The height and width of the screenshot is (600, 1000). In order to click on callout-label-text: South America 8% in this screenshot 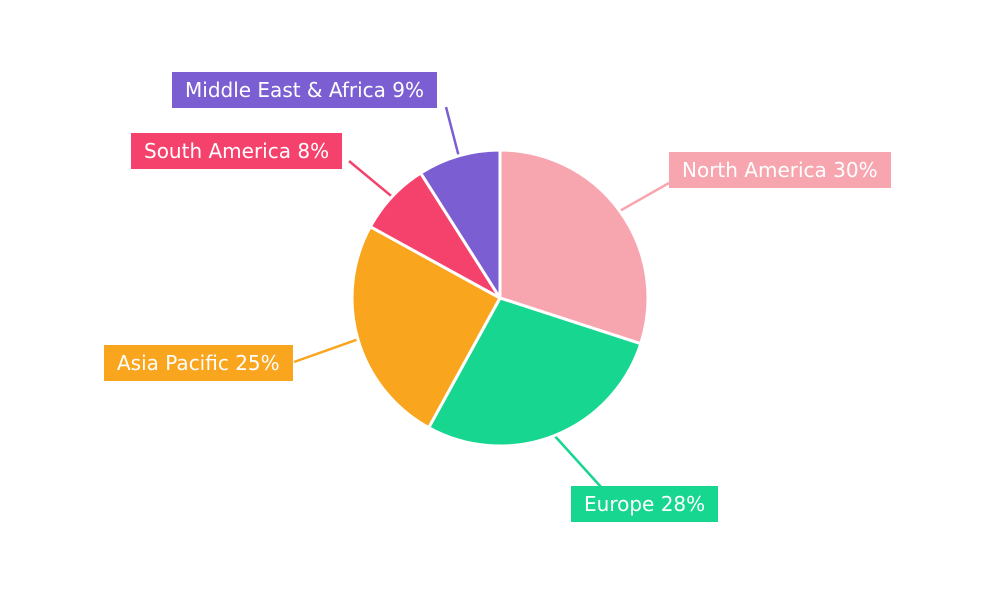, I will do `click(237, 151)`.